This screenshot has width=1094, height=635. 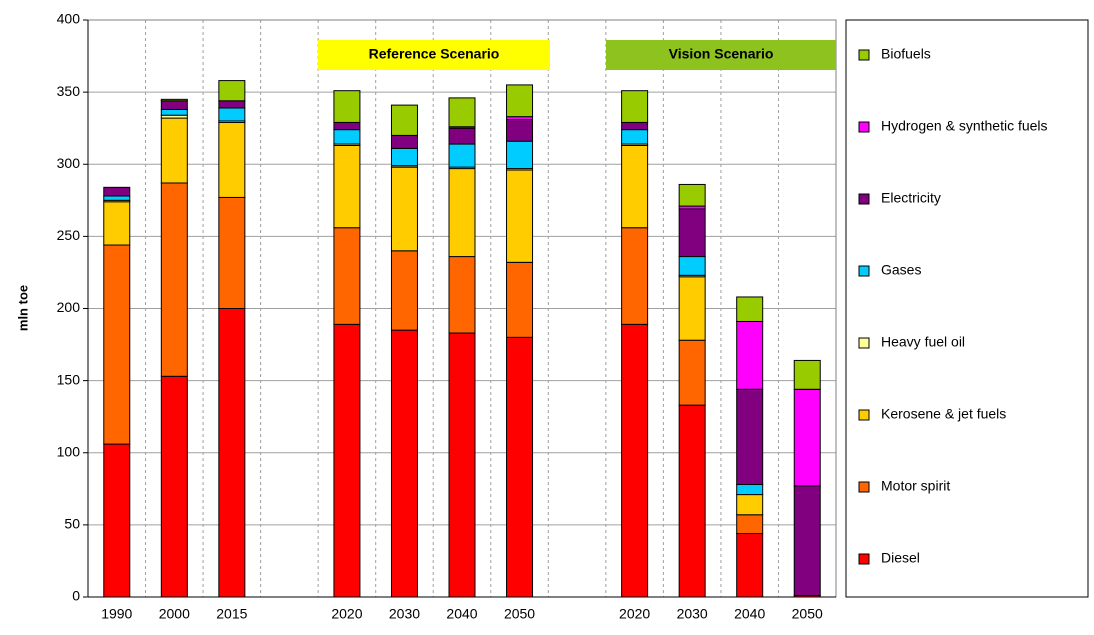 What do you see at coordinates (69, 235) in the screenshot?
I see `y-tick-label: 250` at bounding box center [69, 235].